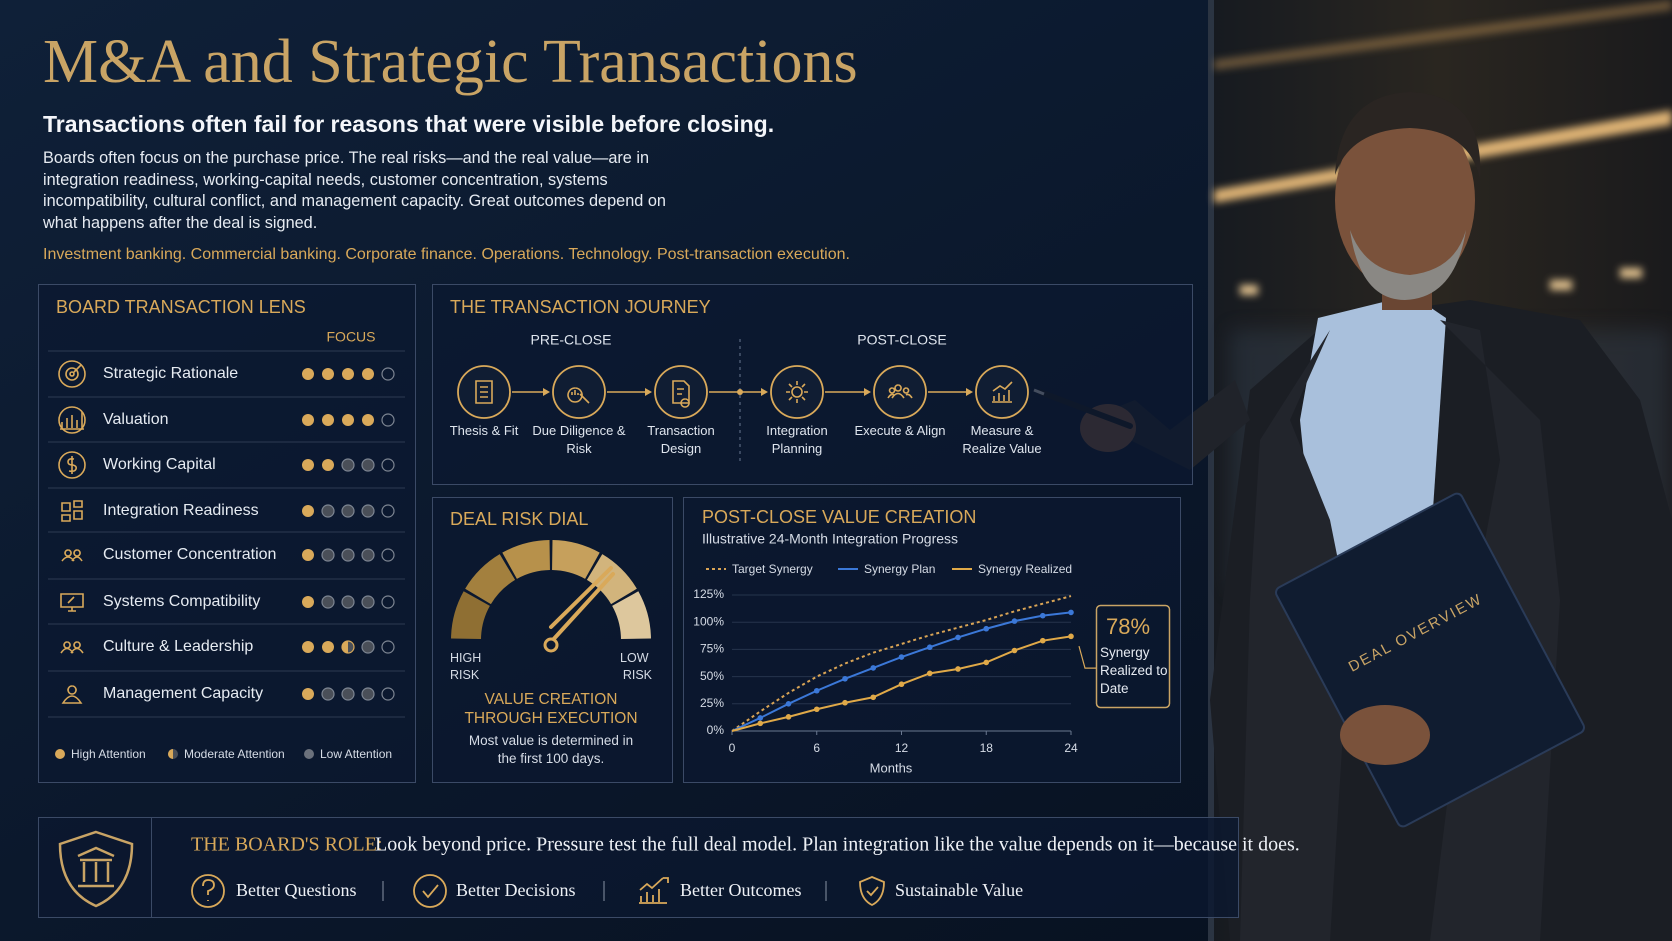 Image resolution: width=1672 pixels, height=941 pixels. What do you see at coordinates (467, 666) in the screenshot?
I see `risk-label: HIGH RISK` at bounding box center [467, 666].